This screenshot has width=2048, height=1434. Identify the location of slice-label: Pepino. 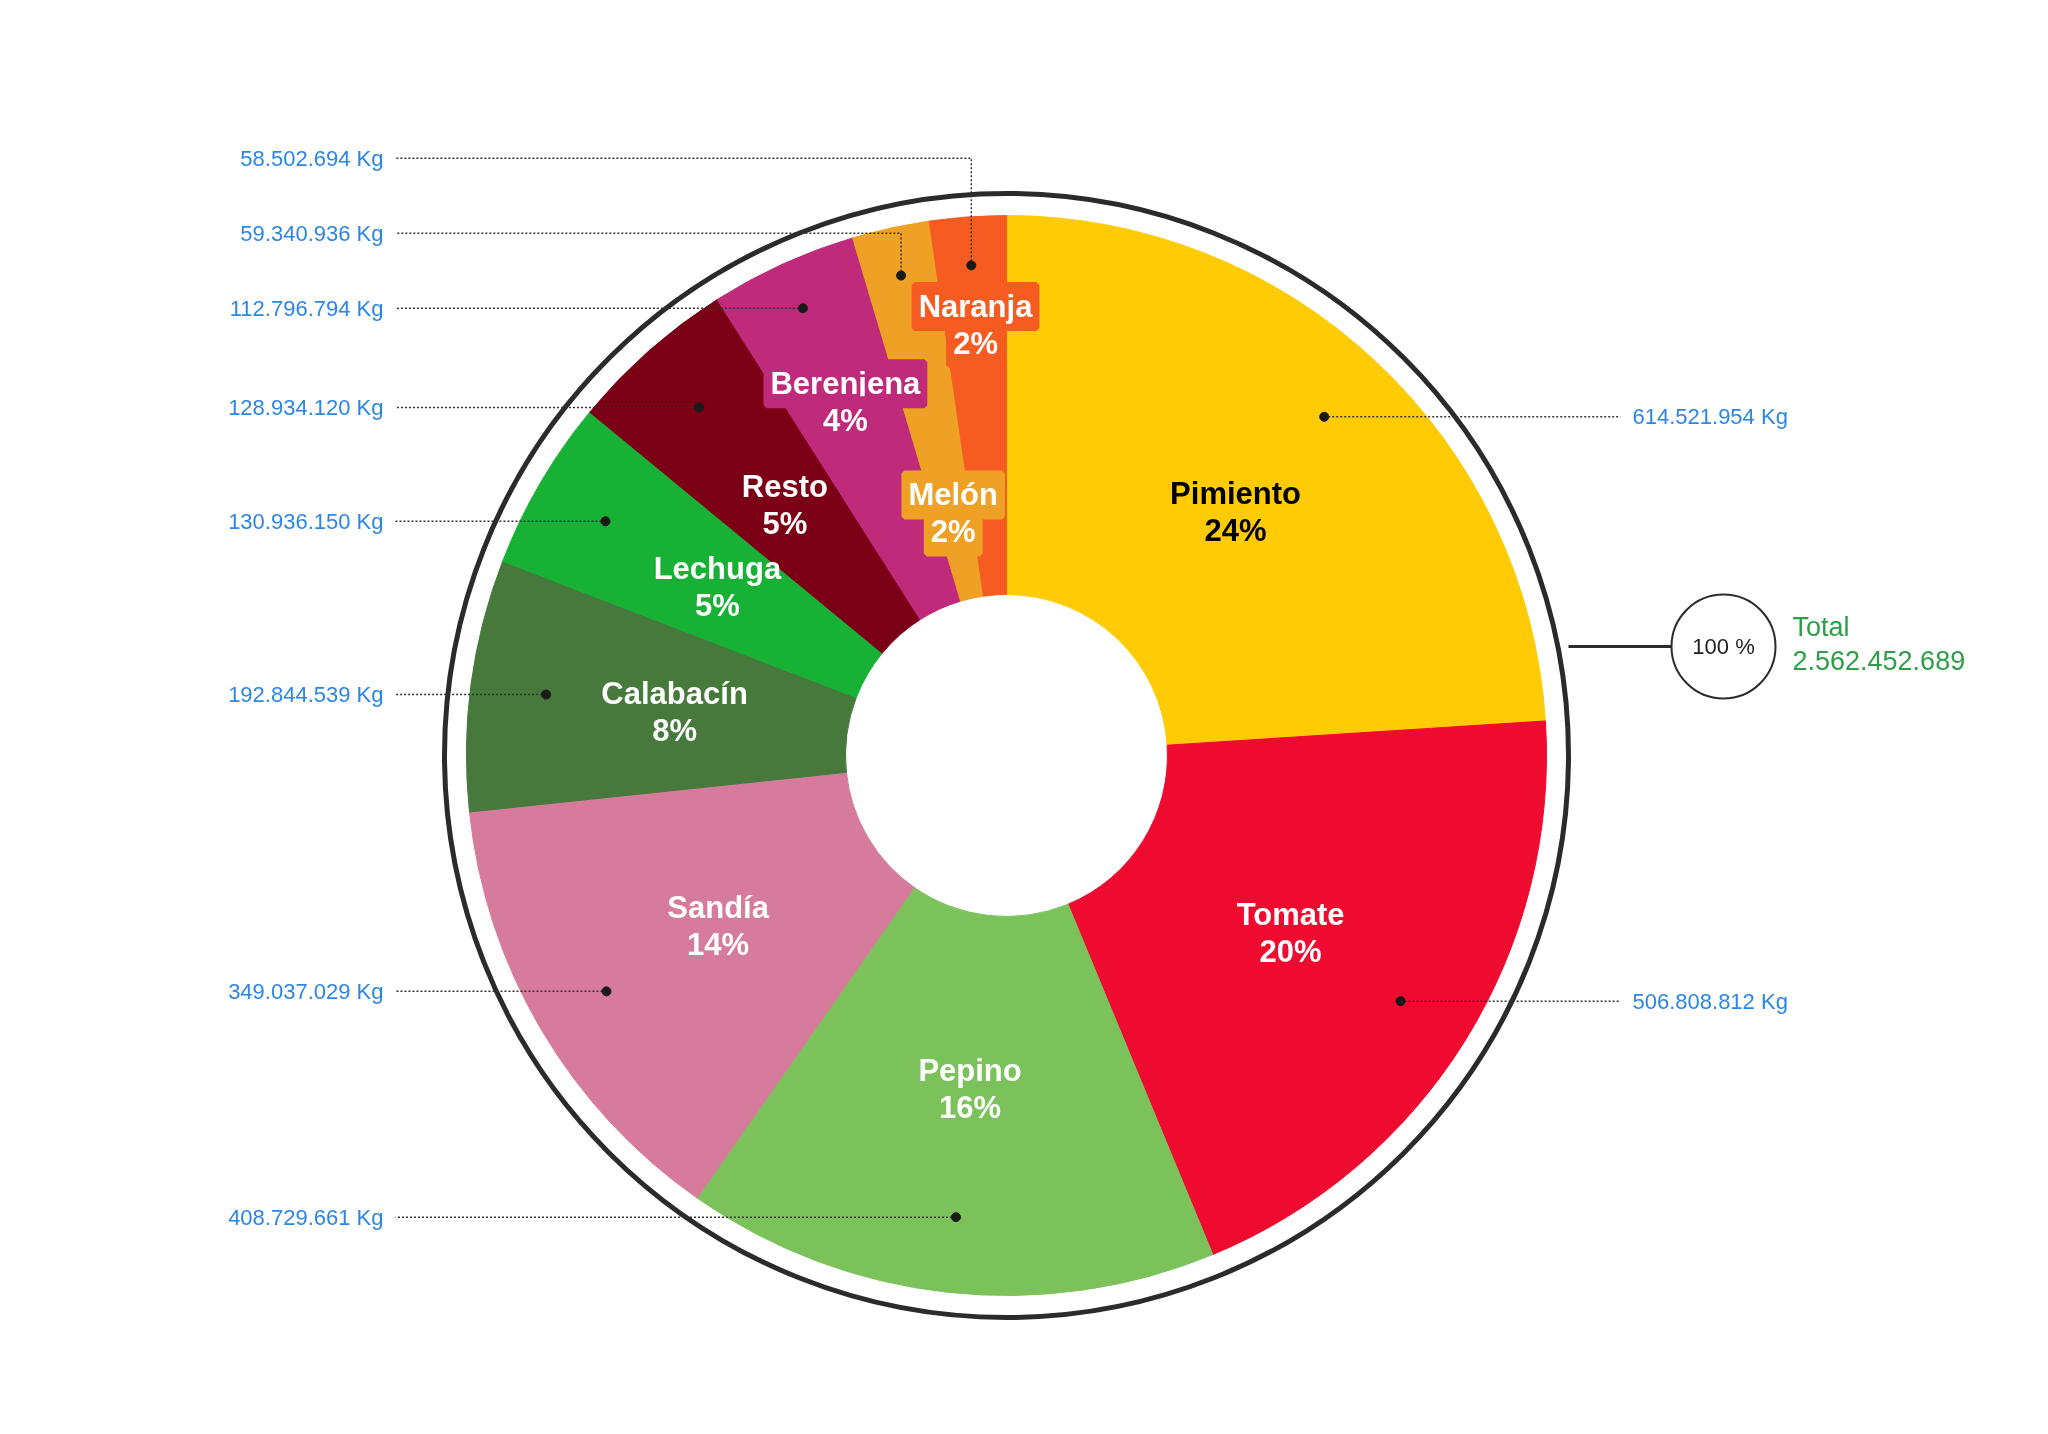
(970, 1070).